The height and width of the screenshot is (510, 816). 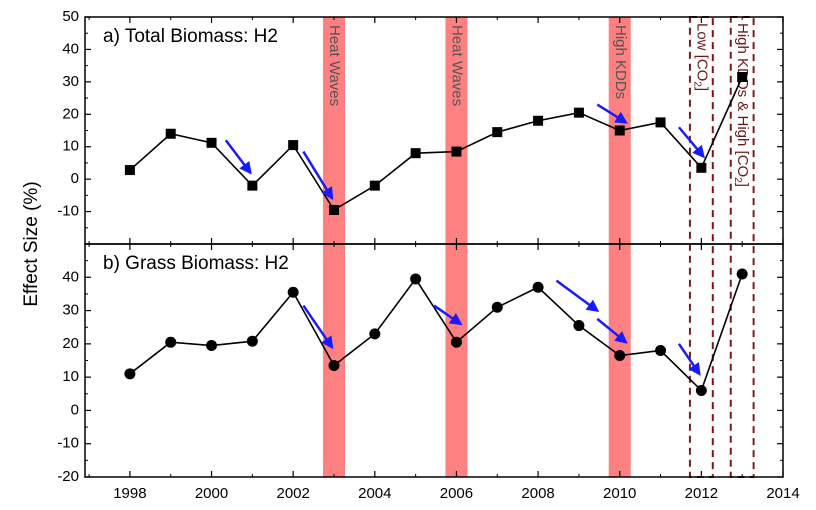 I want to click on x-tick-label: 1998, so click(x=129, y=493).